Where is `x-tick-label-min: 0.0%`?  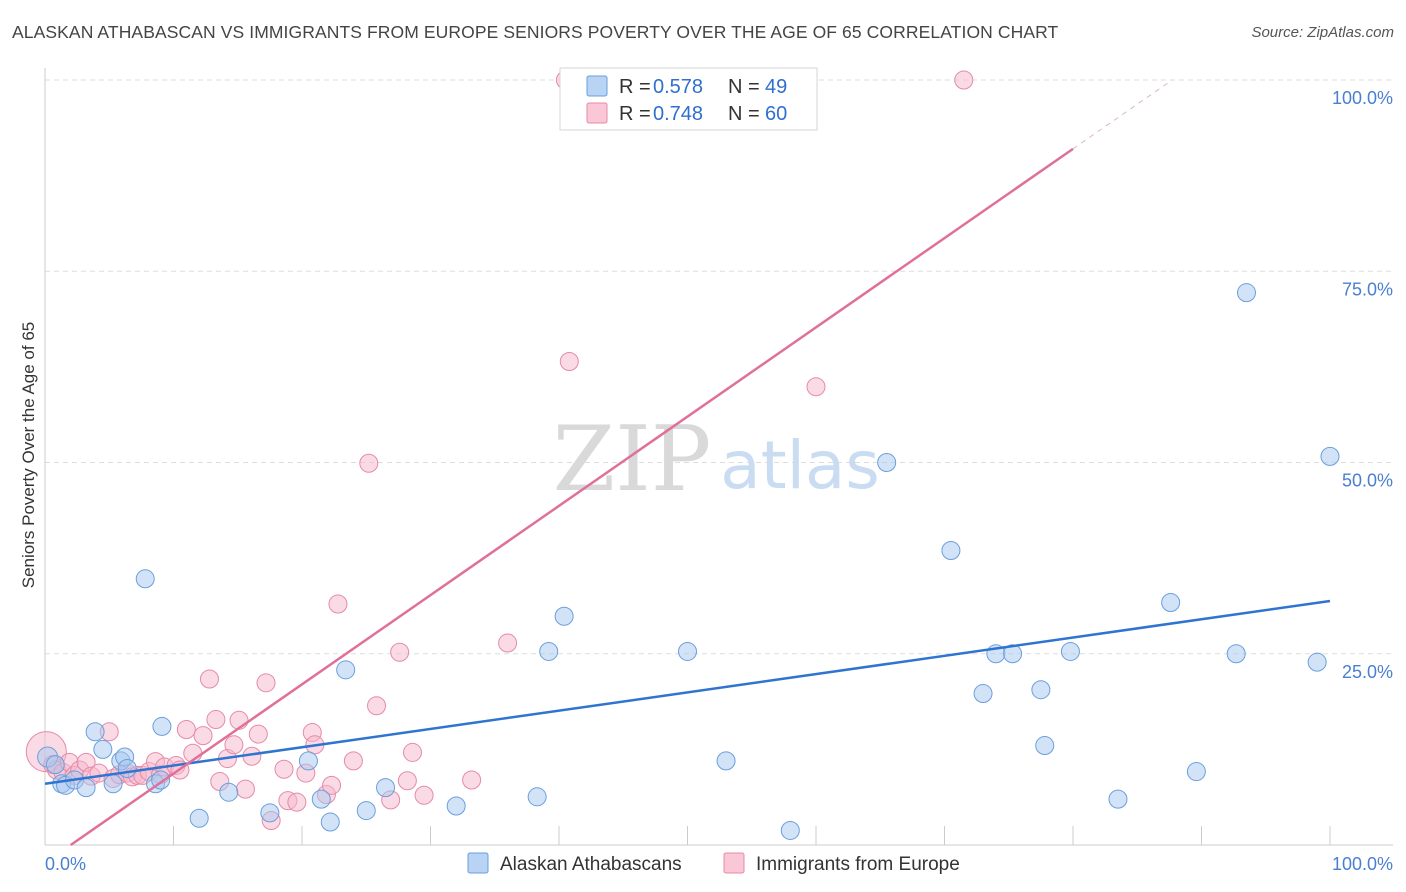
x-tick-label-min: 0.0% is located at coordinates (65, 864).